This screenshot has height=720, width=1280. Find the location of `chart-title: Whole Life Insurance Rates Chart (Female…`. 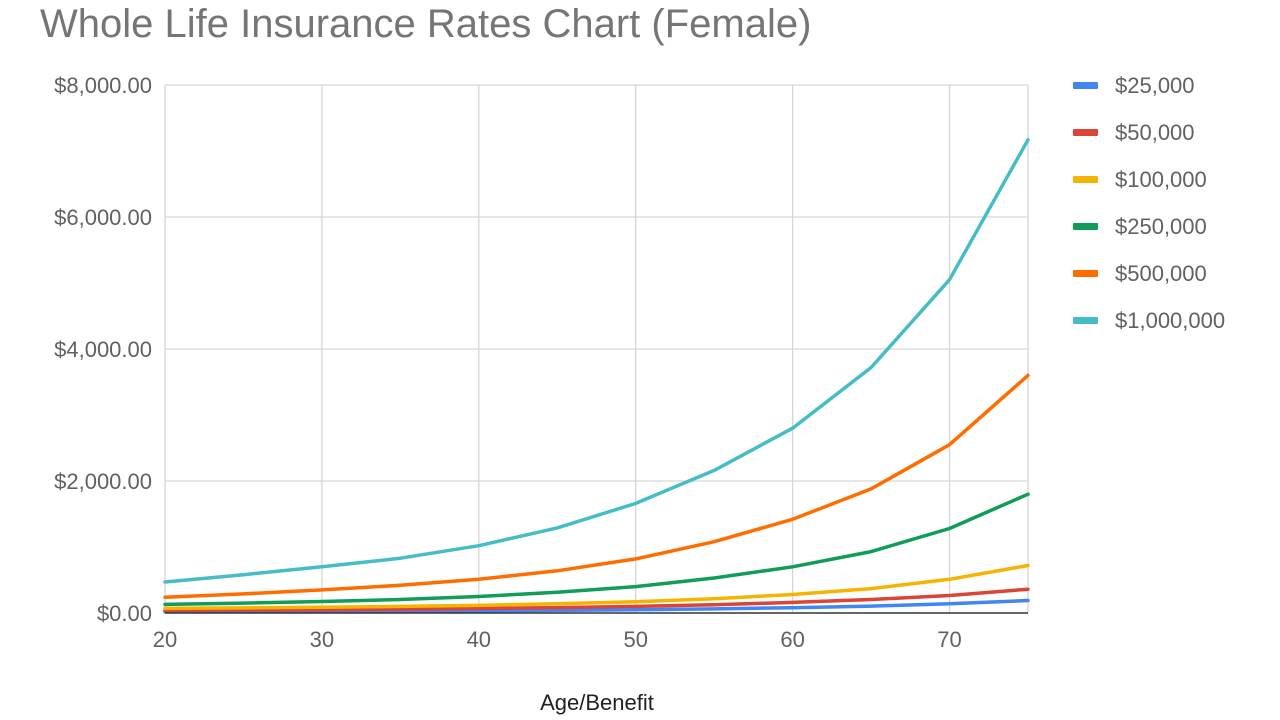

chart-title: Whole Life Insurance Rates Chart (Female… is located at coordinates (426, 24).